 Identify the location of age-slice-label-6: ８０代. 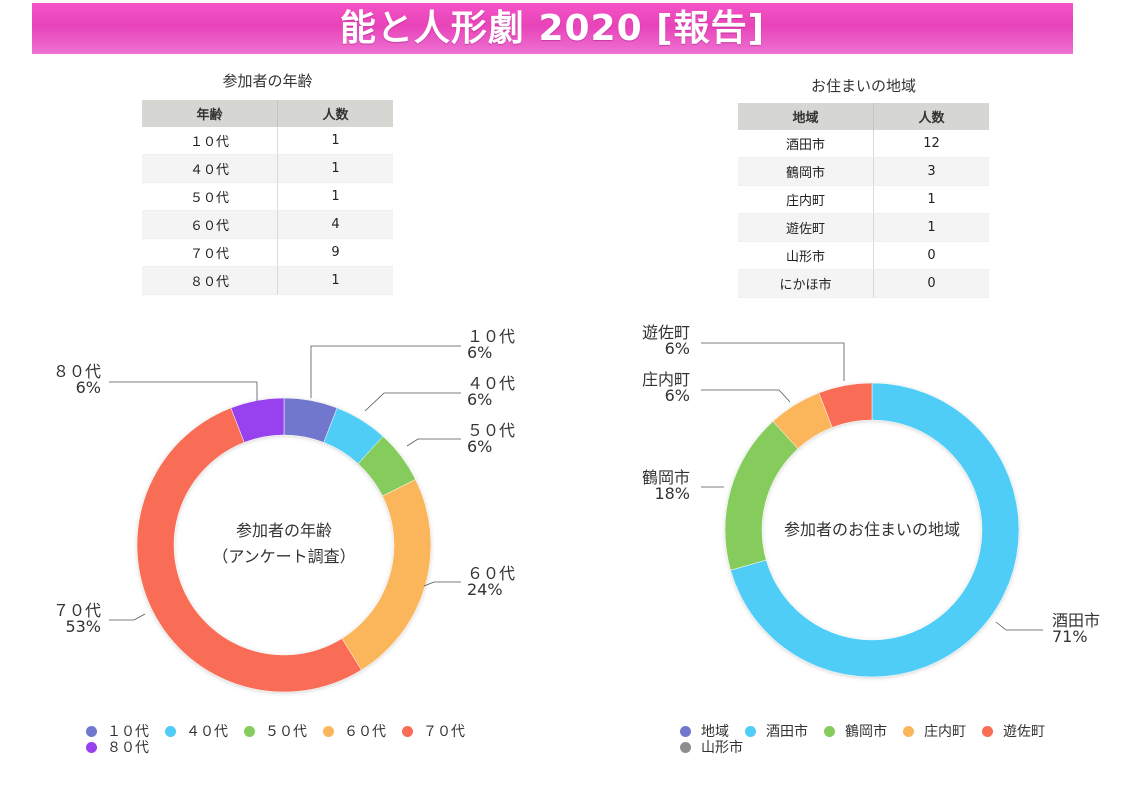
(77, 371).